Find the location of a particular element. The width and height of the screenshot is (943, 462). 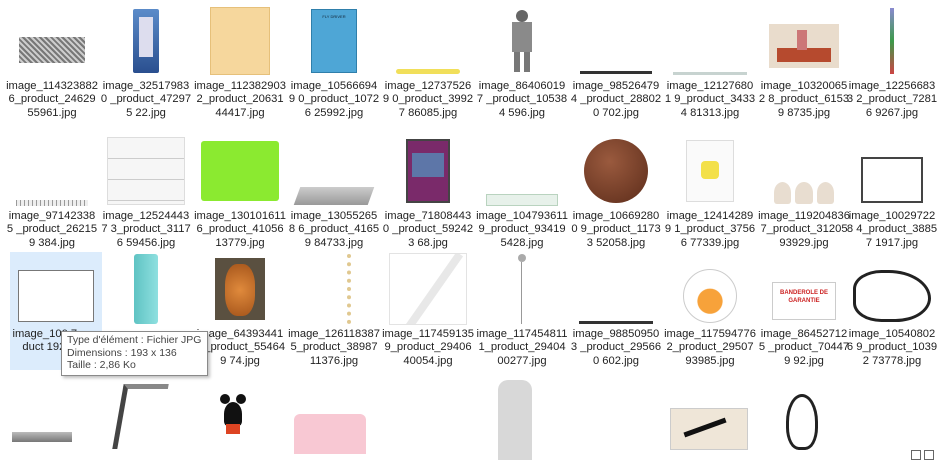

file-tile: image_718084430 _product_592423 68.jpg is located at coordinates (428, 193).